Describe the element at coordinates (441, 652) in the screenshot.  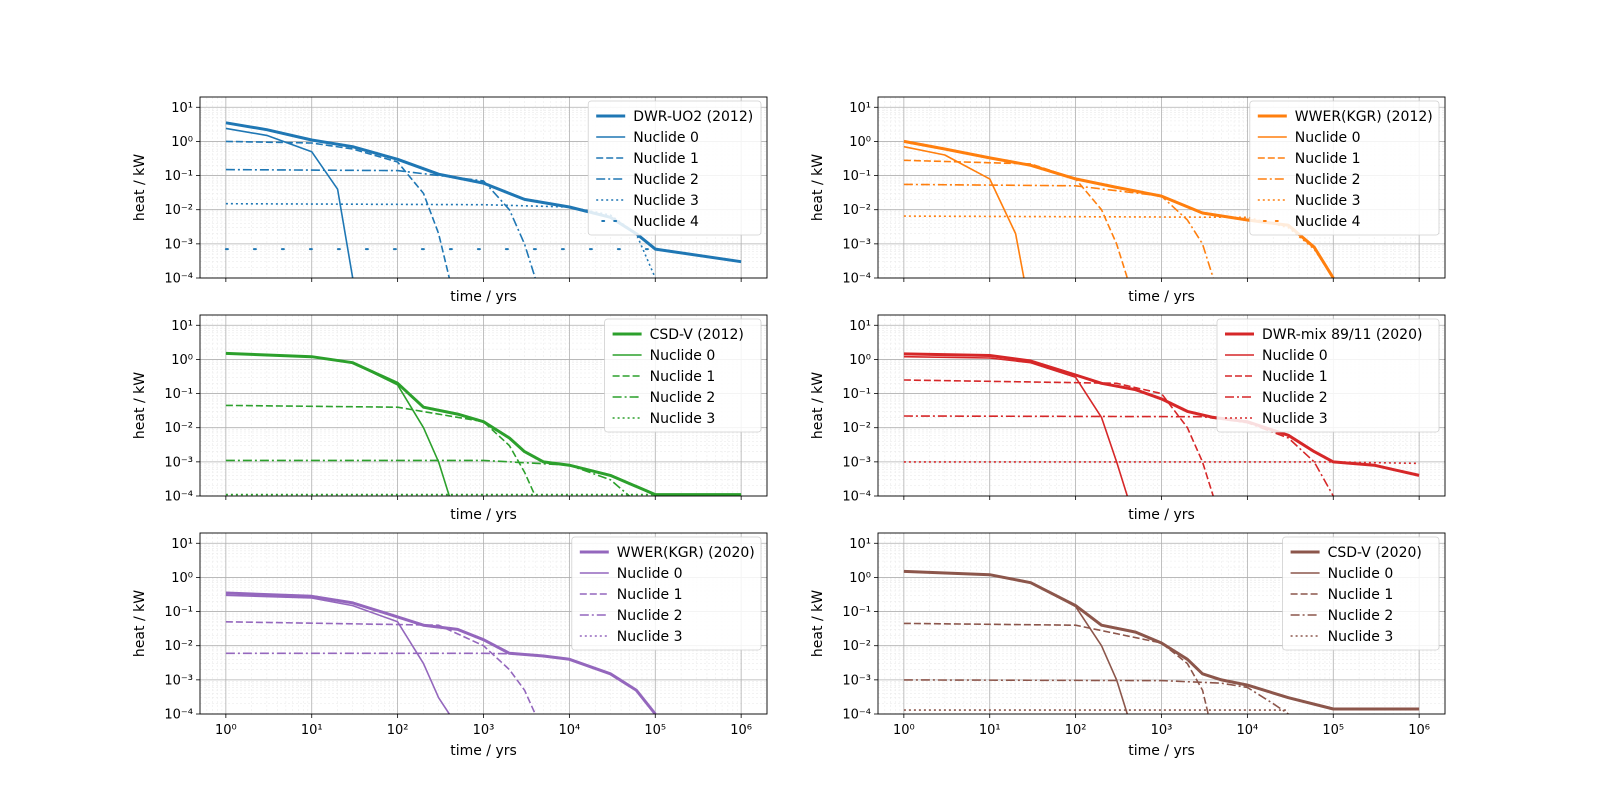
I see `series-line: WWER(KGR) (2020)` at that location.